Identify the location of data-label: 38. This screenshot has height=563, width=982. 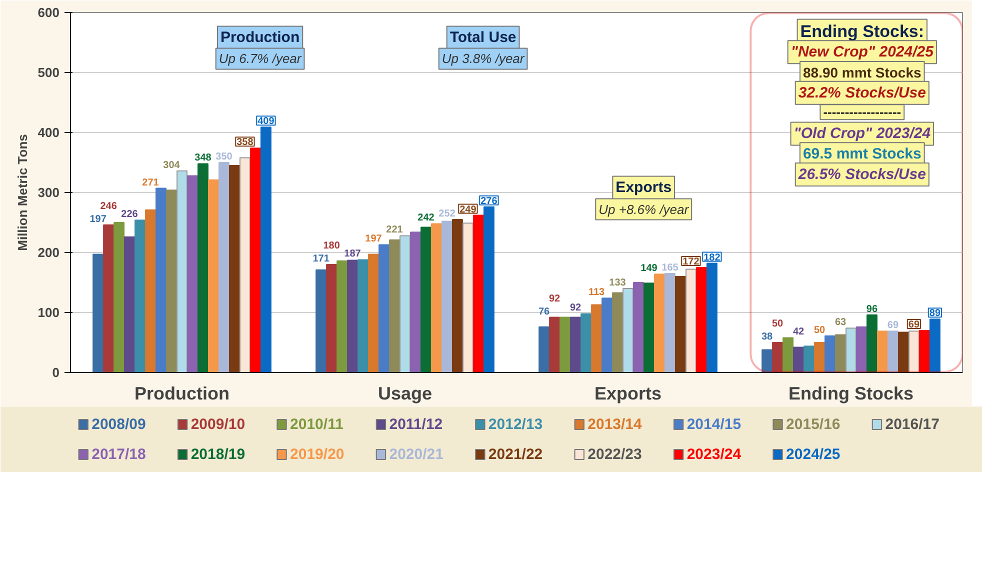
(767, 337).